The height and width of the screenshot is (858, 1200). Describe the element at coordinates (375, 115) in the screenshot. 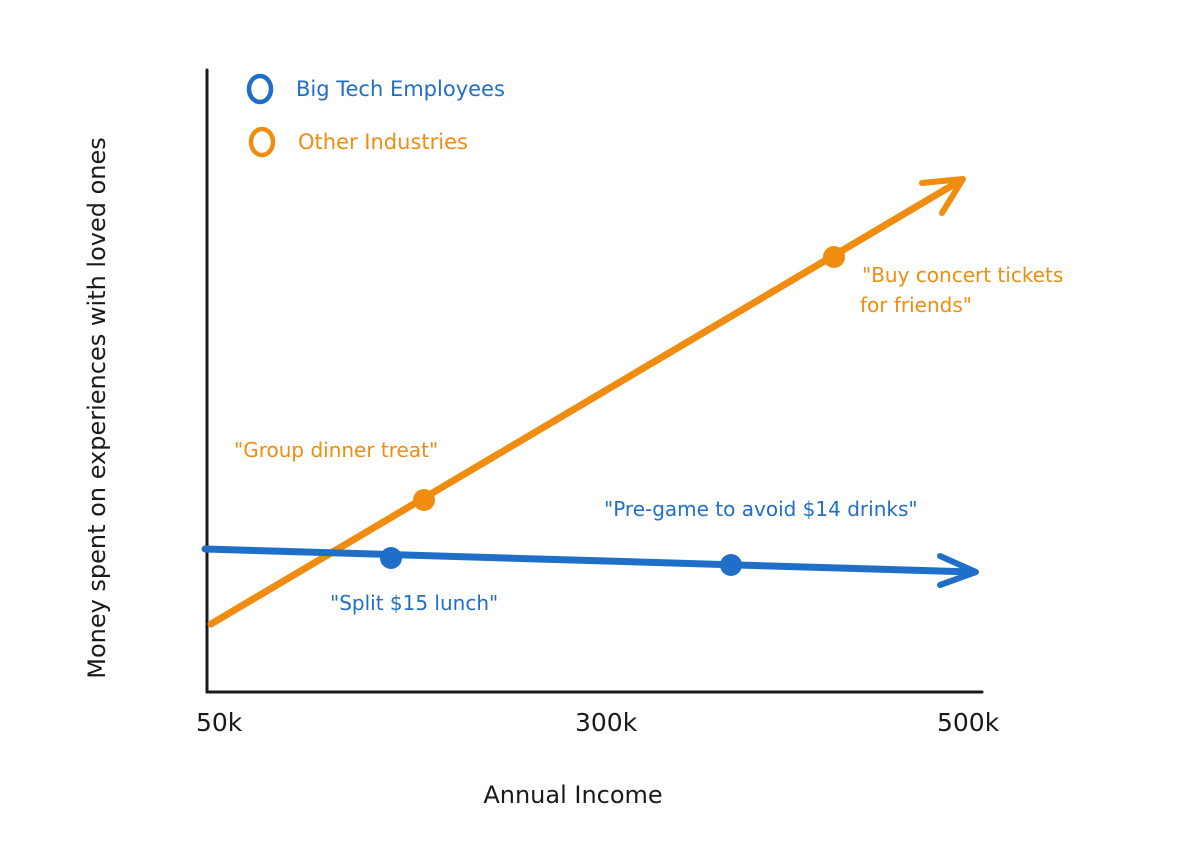

I see `legend: Big Tech Employees Other Industries` at that location.